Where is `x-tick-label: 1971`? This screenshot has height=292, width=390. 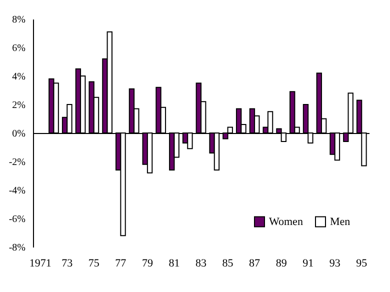
x-tick-label: 1971 is located at coordinates (40, 264).